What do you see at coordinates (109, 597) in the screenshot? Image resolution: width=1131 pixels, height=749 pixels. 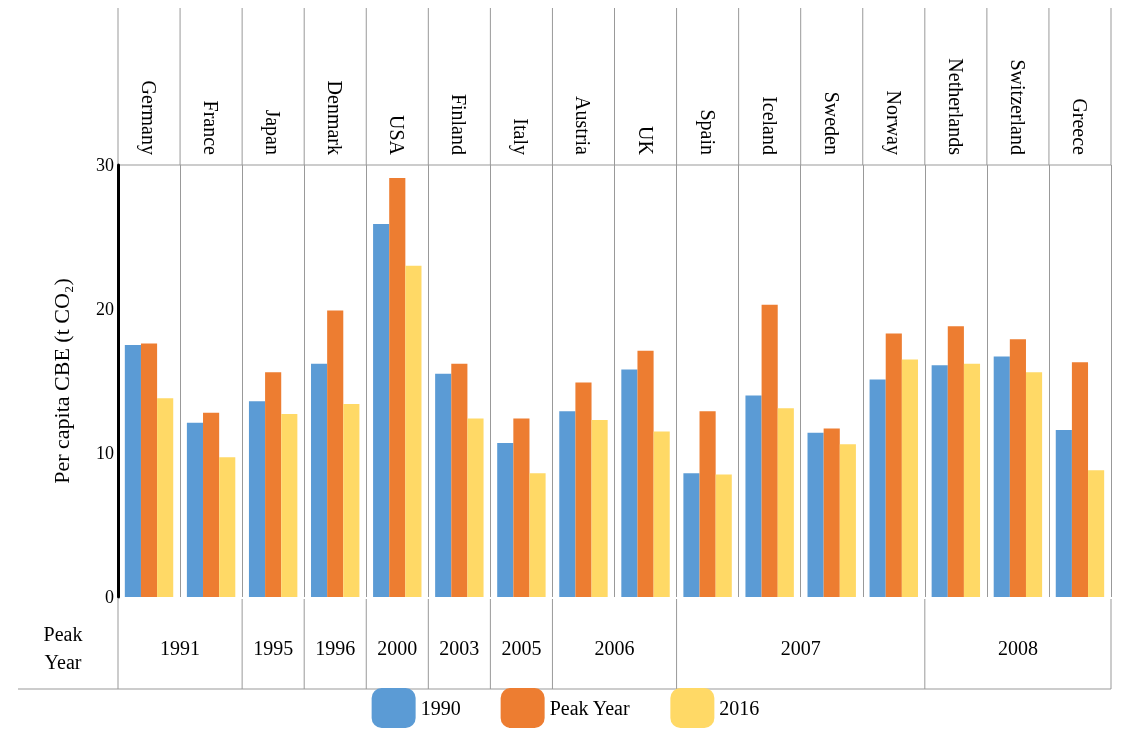 I see `y-tick-label: 0` at bounding box center [109, 597].